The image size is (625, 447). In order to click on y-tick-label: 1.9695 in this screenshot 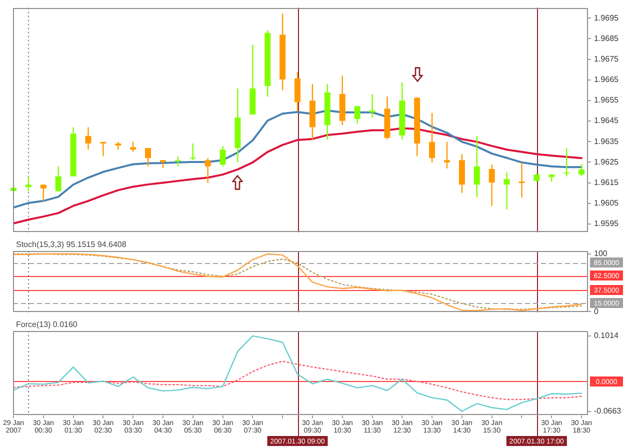, I will do `click(607, 17)`.